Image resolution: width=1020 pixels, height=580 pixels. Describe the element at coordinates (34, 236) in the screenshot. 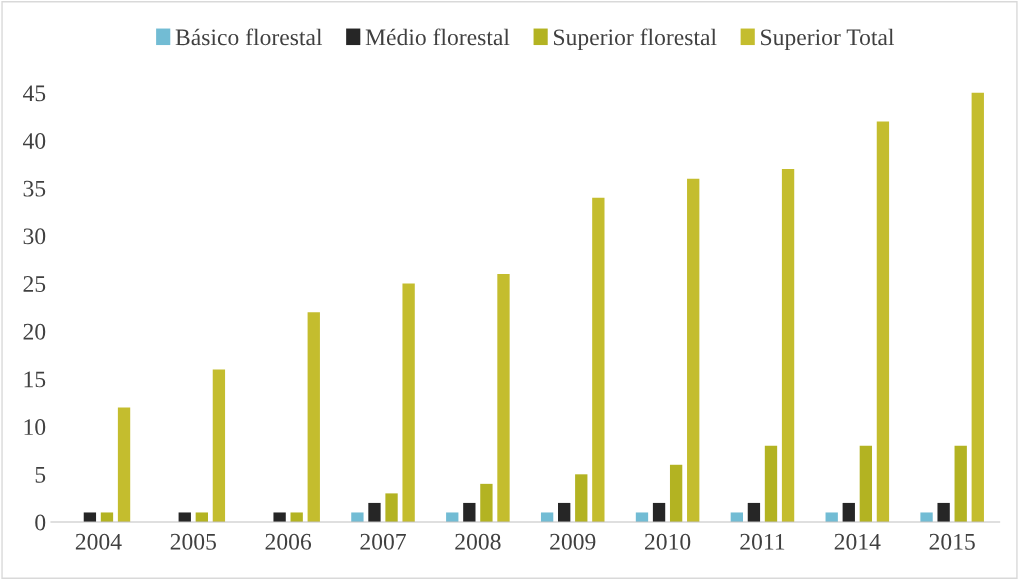

I see `y-tick-label: 30` at that location.